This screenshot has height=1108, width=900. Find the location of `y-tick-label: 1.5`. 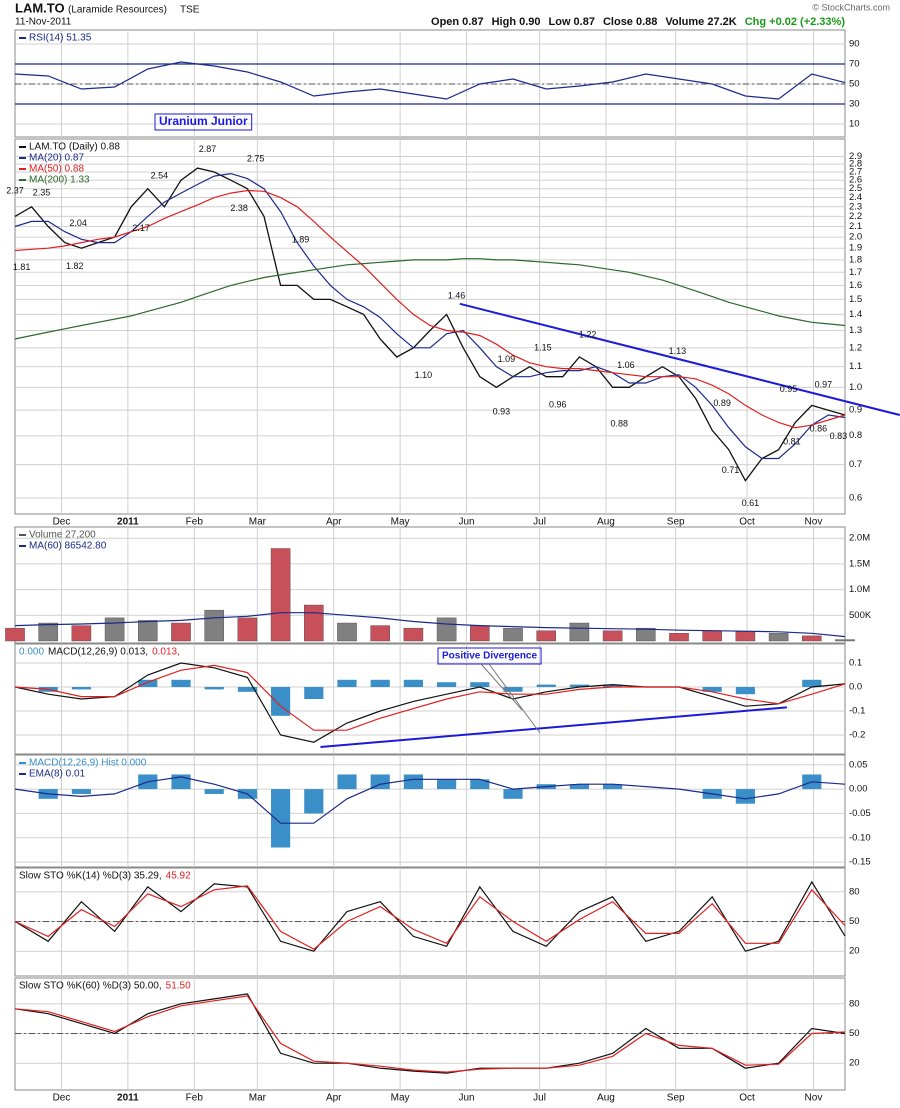

y-tick-label: 1.5 is located at coordinates (855, 299).